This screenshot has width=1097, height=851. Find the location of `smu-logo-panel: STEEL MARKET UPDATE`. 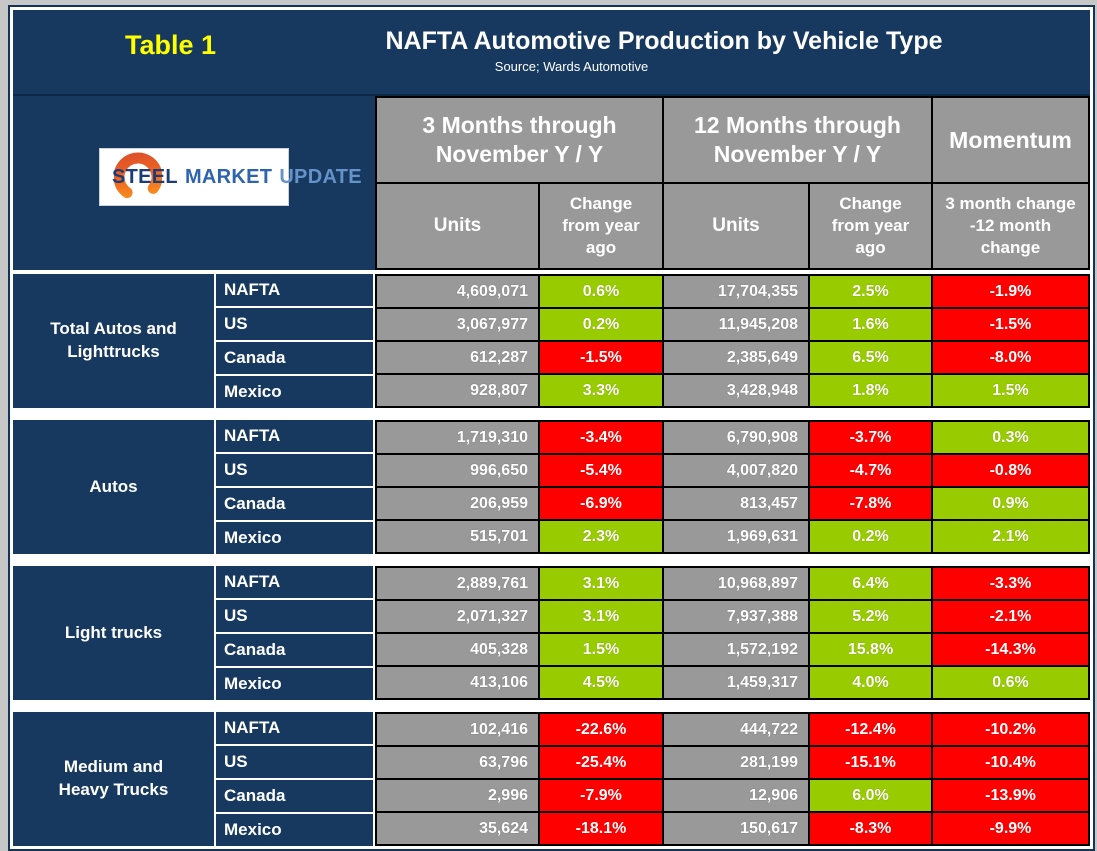

smu-logo-panel: STEEL MARKET UPDATE is located at coordinates (194, 183).